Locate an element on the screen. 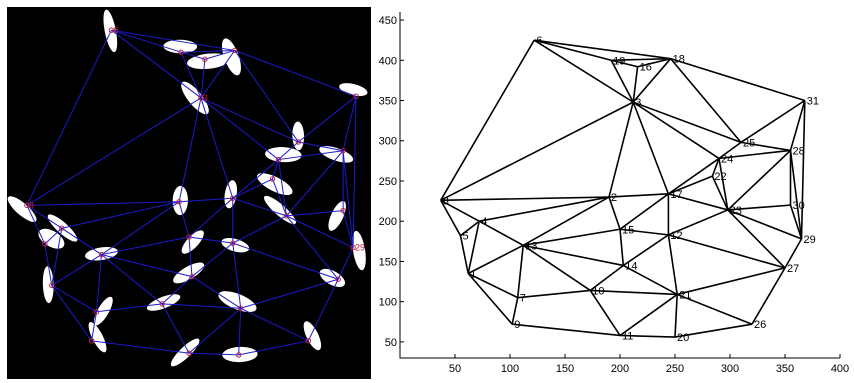 This screenshot has height=383, width=854. node-label: 30 is located at coordinates (799, 206).